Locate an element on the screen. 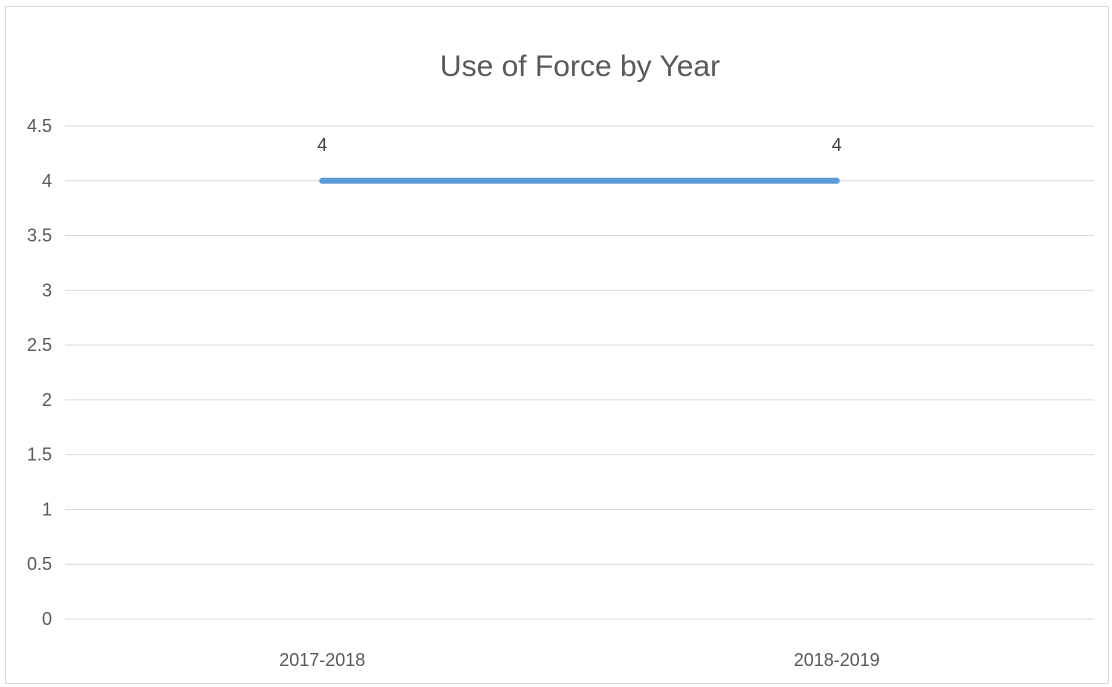  y-tick-label: 1.5 is located at coordinates (39, 455).